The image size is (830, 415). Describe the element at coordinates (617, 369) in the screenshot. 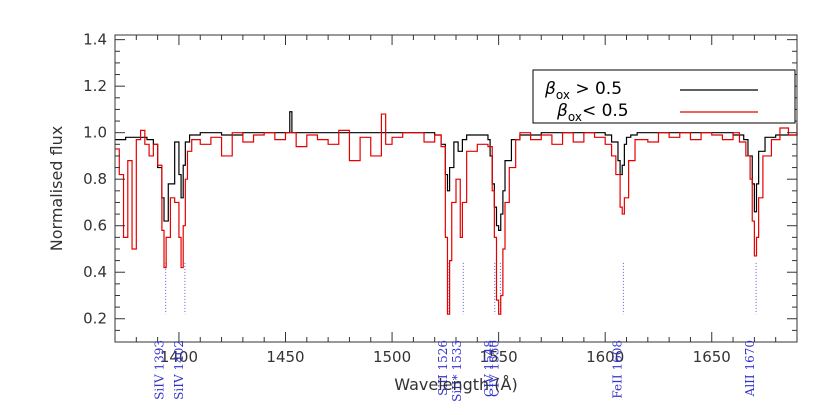

I see `annotation-label: FeII 1608` at that location.